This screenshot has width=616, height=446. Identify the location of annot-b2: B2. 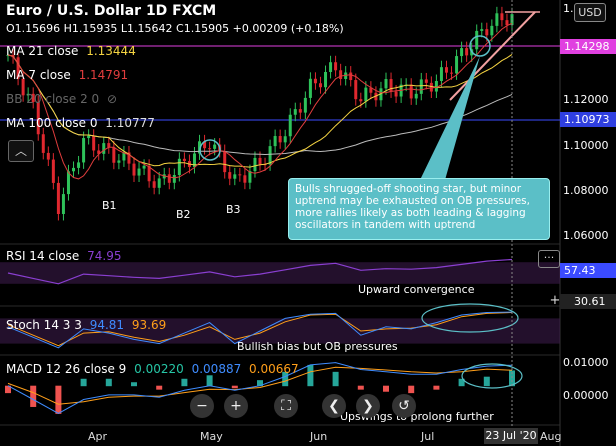
(183, 214).